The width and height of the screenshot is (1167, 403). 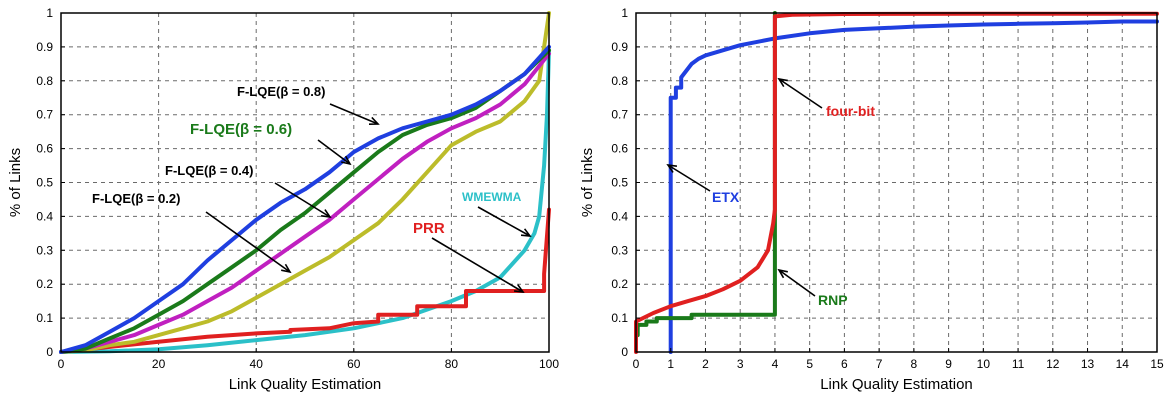 What do you see at coordinates (429, 228) in the screenshot?
I see `annotation-label: PRR` at bounding box center [429, 228].